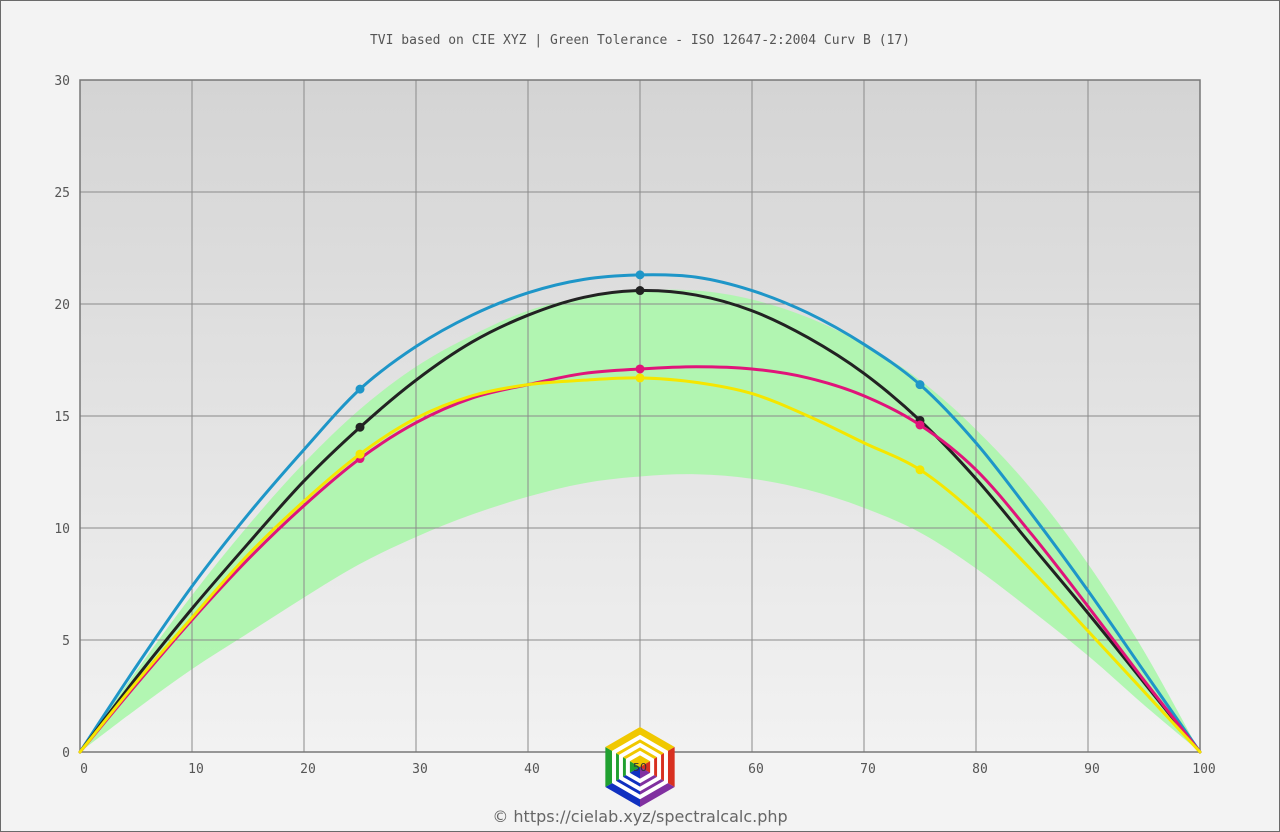 The image size is (1280, 832). Describe the element at coordinates (756, 769) in the screenshot. I see `x-tick-label: 60` at that location.